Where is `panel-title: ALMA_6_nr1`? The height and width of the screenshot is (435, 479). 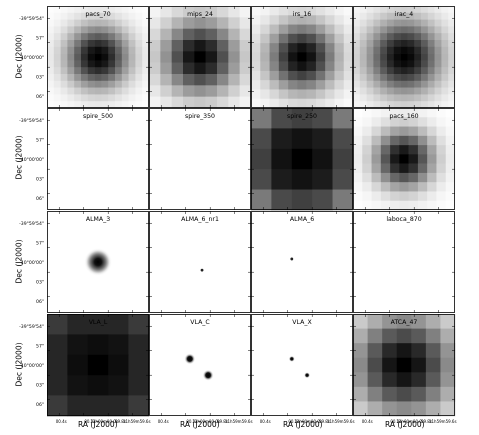 panel-title: ALMA_6_nr1 is located at coordinates (200, 219).